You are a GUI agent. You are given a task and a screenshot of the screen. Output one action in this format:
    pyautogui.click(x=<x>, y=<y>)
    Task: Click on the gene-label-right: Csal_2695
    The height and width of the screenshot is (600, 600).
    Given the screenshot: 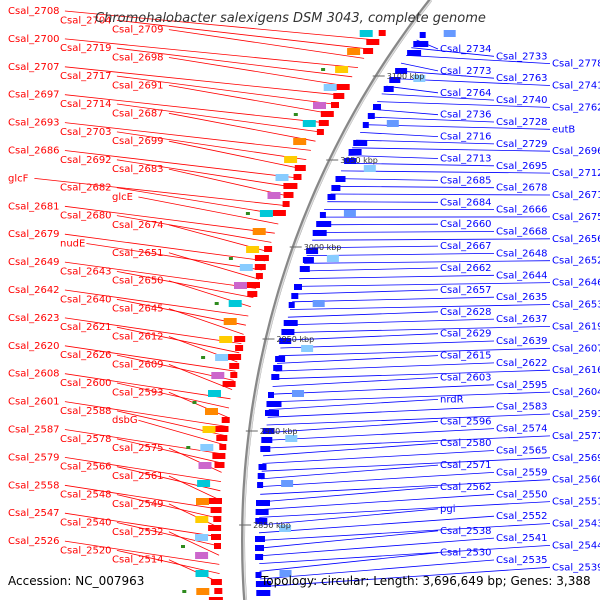 What is the action you would take?
    pyautogui.click(x=522, y=166)
    